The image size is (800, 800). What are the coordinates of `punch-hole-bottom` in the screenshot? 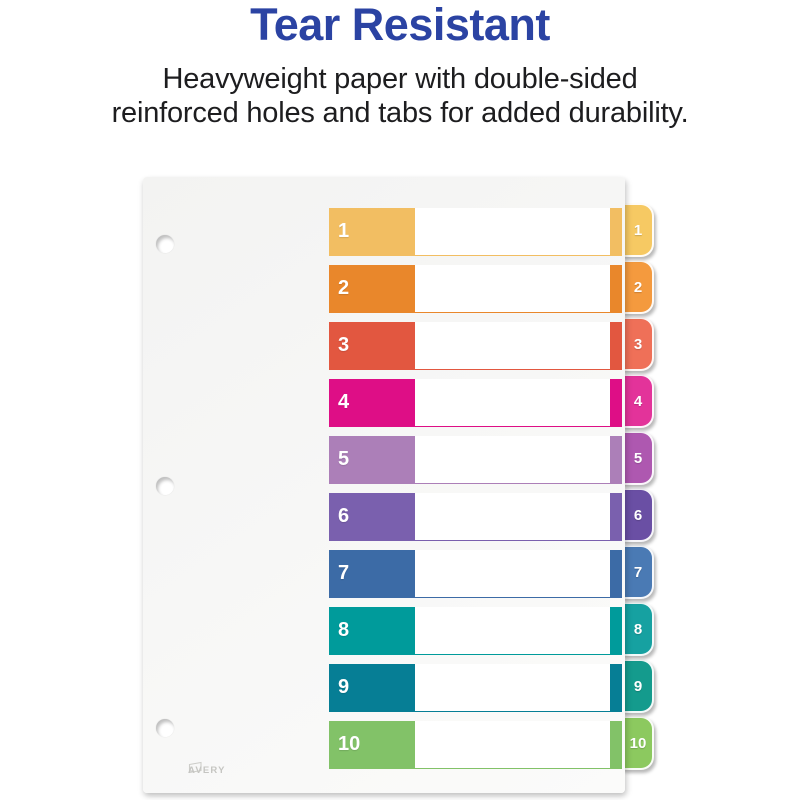 It's located at (165, 728).